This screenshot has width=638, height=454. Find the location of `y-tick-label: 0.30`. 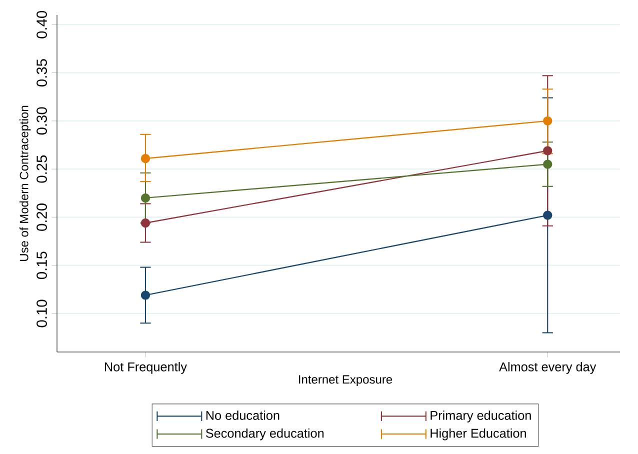

y-tick-label: 0.30 is located at coordinates (41, 121).